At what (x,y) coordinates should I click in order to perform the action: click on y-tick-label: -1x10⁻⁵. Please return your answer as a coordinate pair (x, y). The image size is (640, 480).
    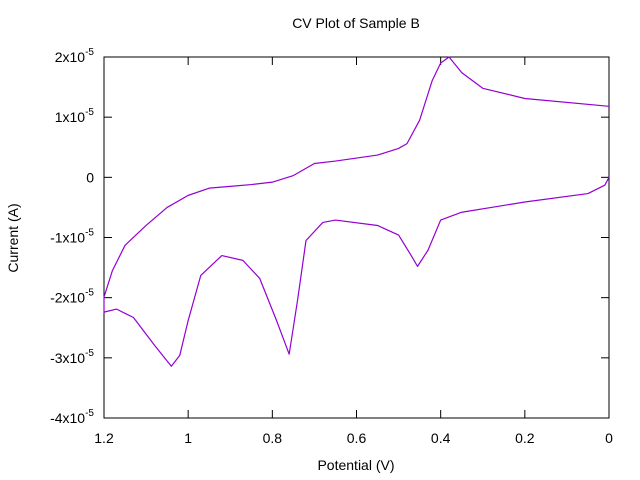
    Looking at the image, I should click on (72, 237).